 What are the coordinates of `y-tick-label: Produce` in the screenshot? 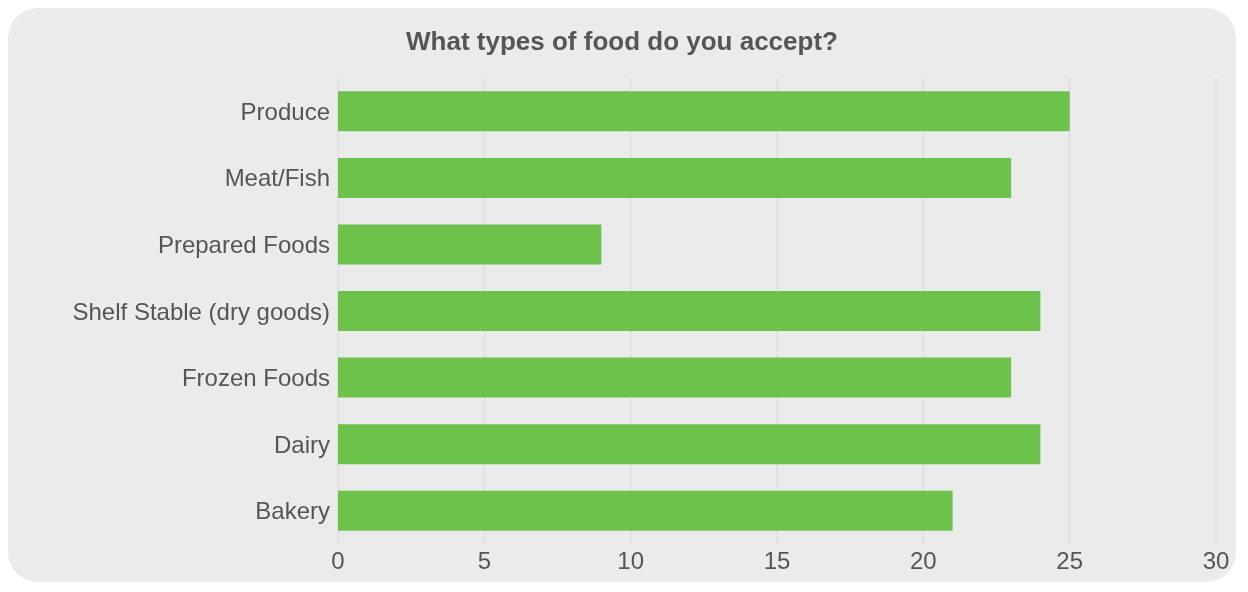 It's located at (285, 111).